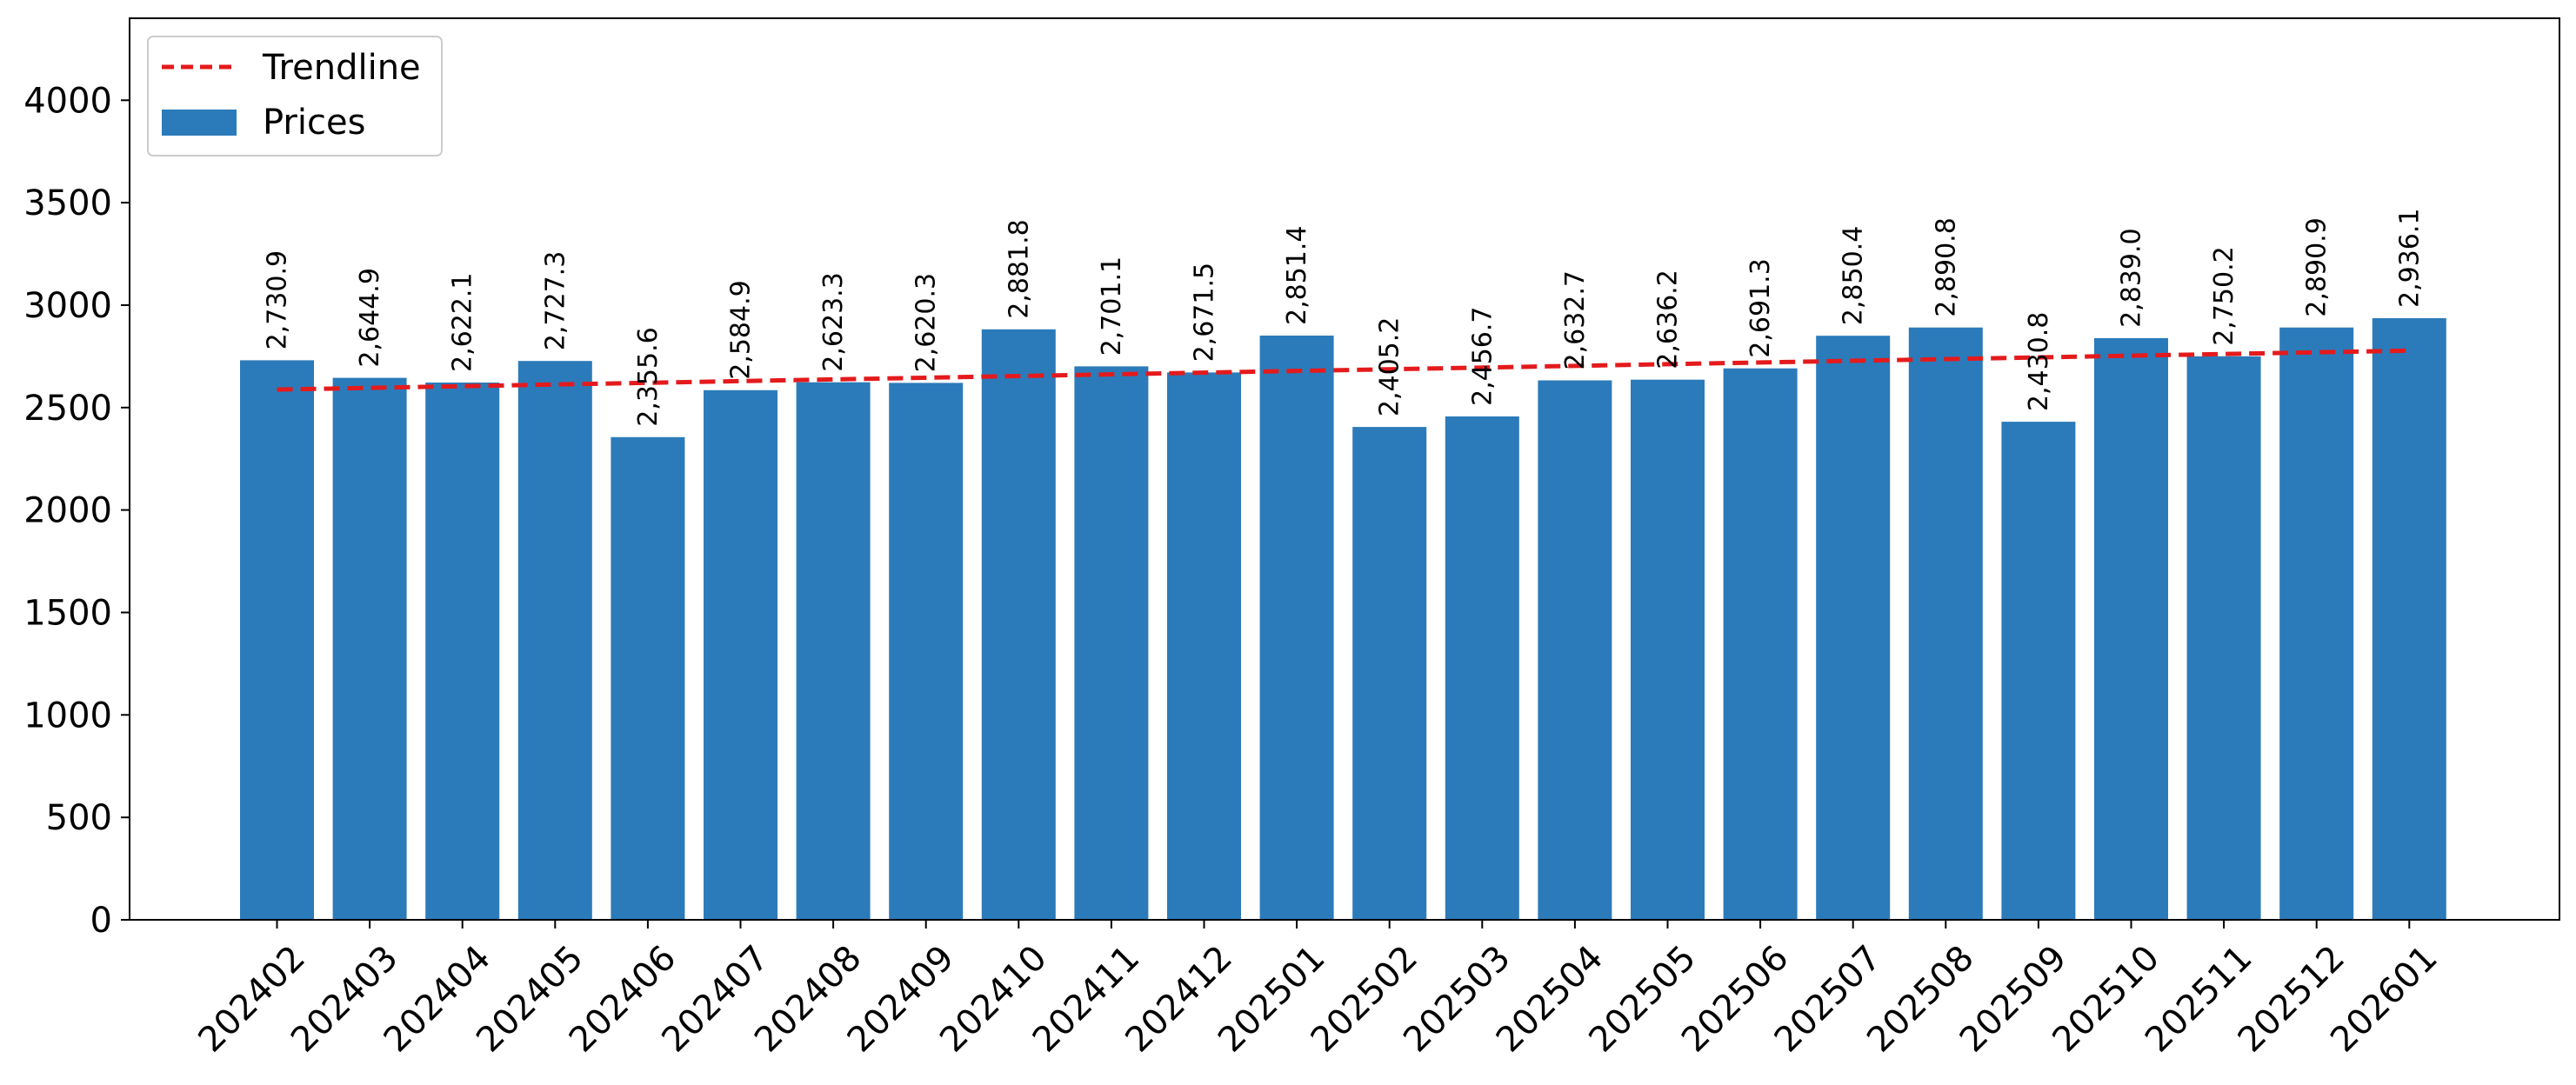  What do you see at coordinates (67, 306) in the screenshot?
I see `y-tick-label-3000: 3000` at bounding box center [67, 306].